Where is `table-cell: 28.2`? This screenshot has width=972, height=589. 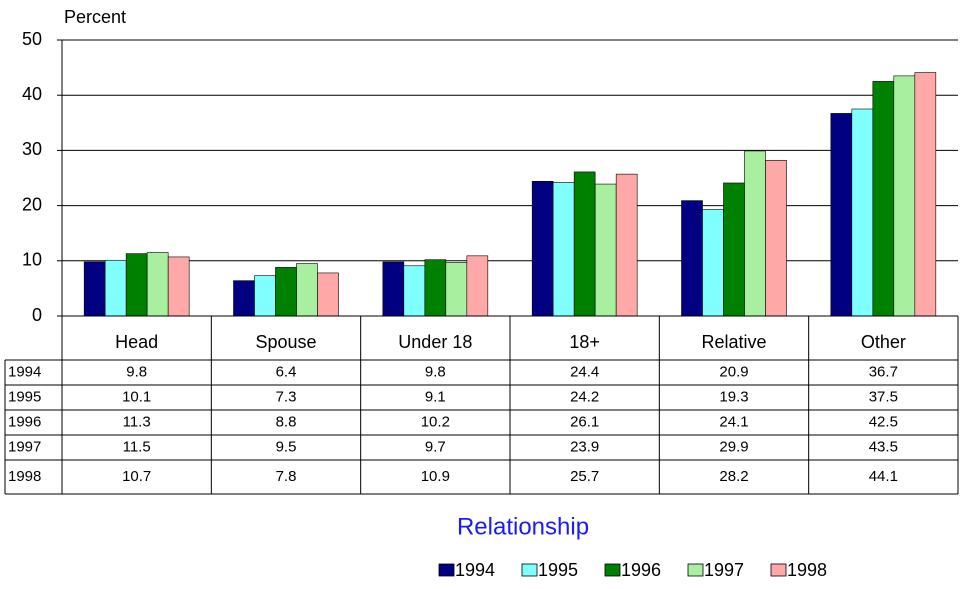
table-cell: 28.2 is located at coordinates (733, 476).